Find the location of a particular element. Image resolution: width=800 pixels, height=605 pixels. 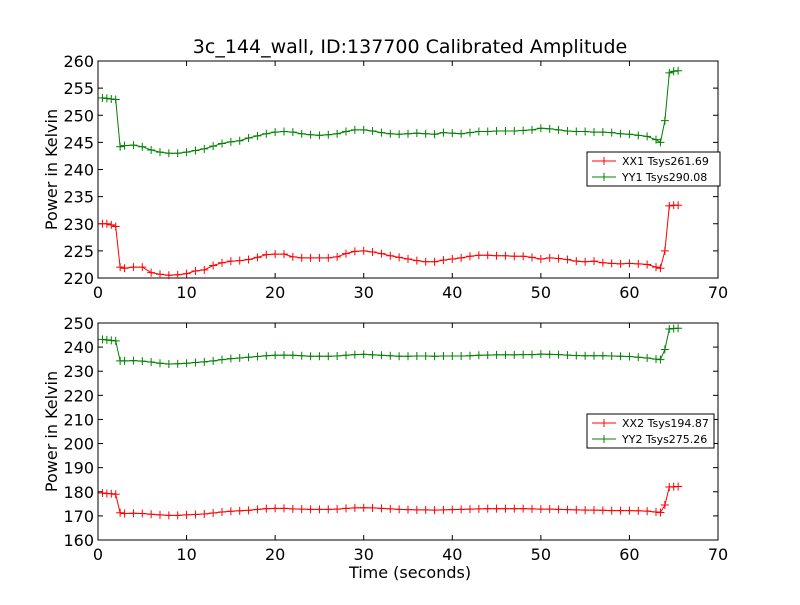

legend-label: YY1 Tsys290.08 is located at coordinates (664, 177).